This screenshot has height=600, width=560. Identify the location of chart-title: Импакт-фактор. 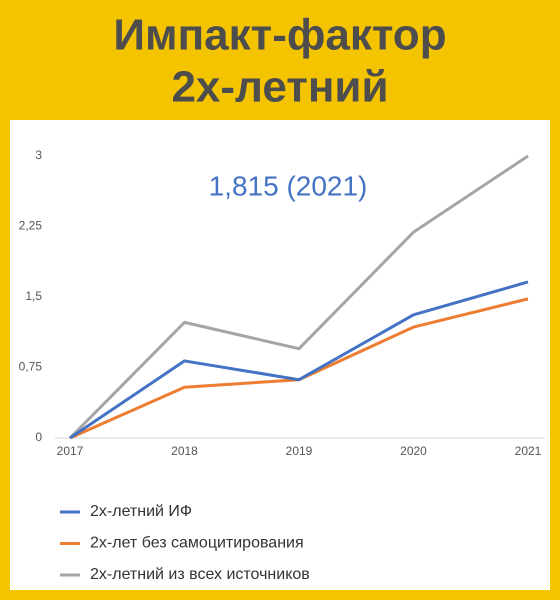
(279, 35).